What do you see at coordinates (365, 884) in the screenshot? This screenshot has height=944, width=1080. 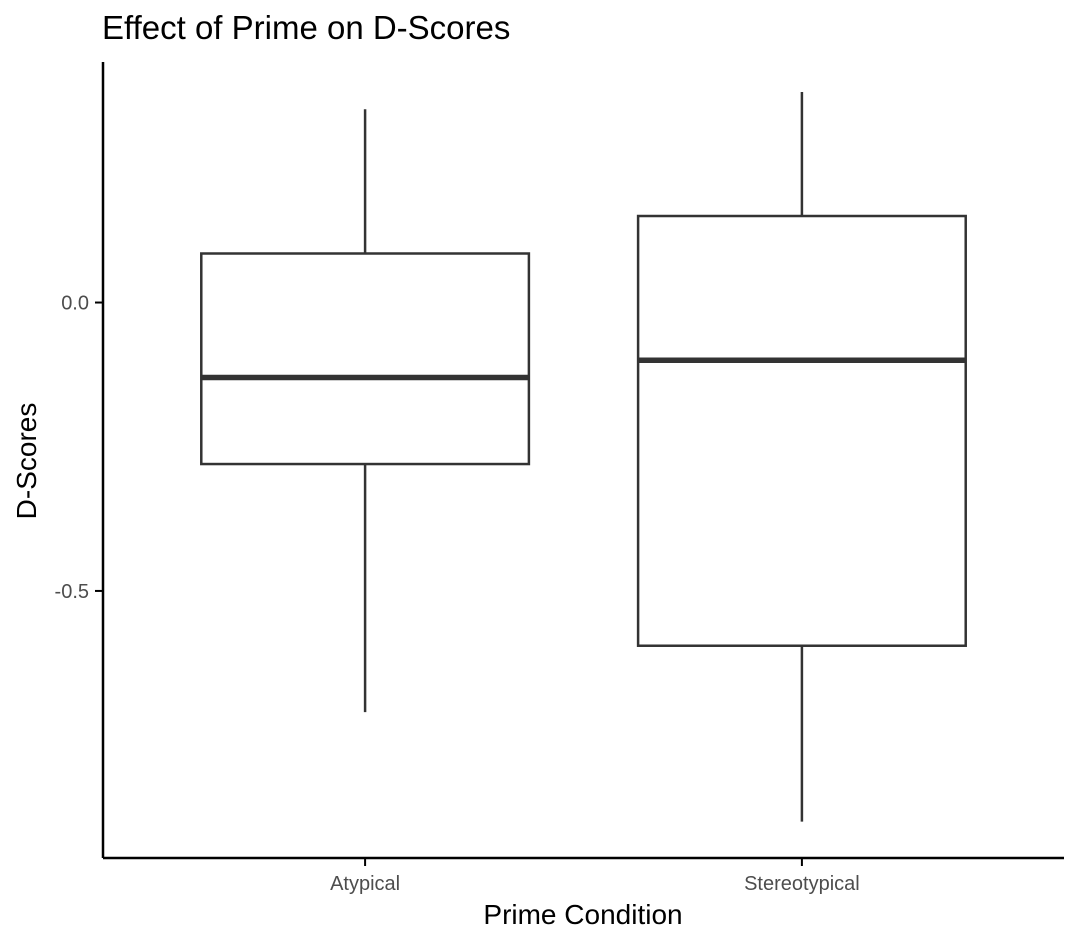 I see `x-tick-label: Atypical` at bounding box center [365, 884].